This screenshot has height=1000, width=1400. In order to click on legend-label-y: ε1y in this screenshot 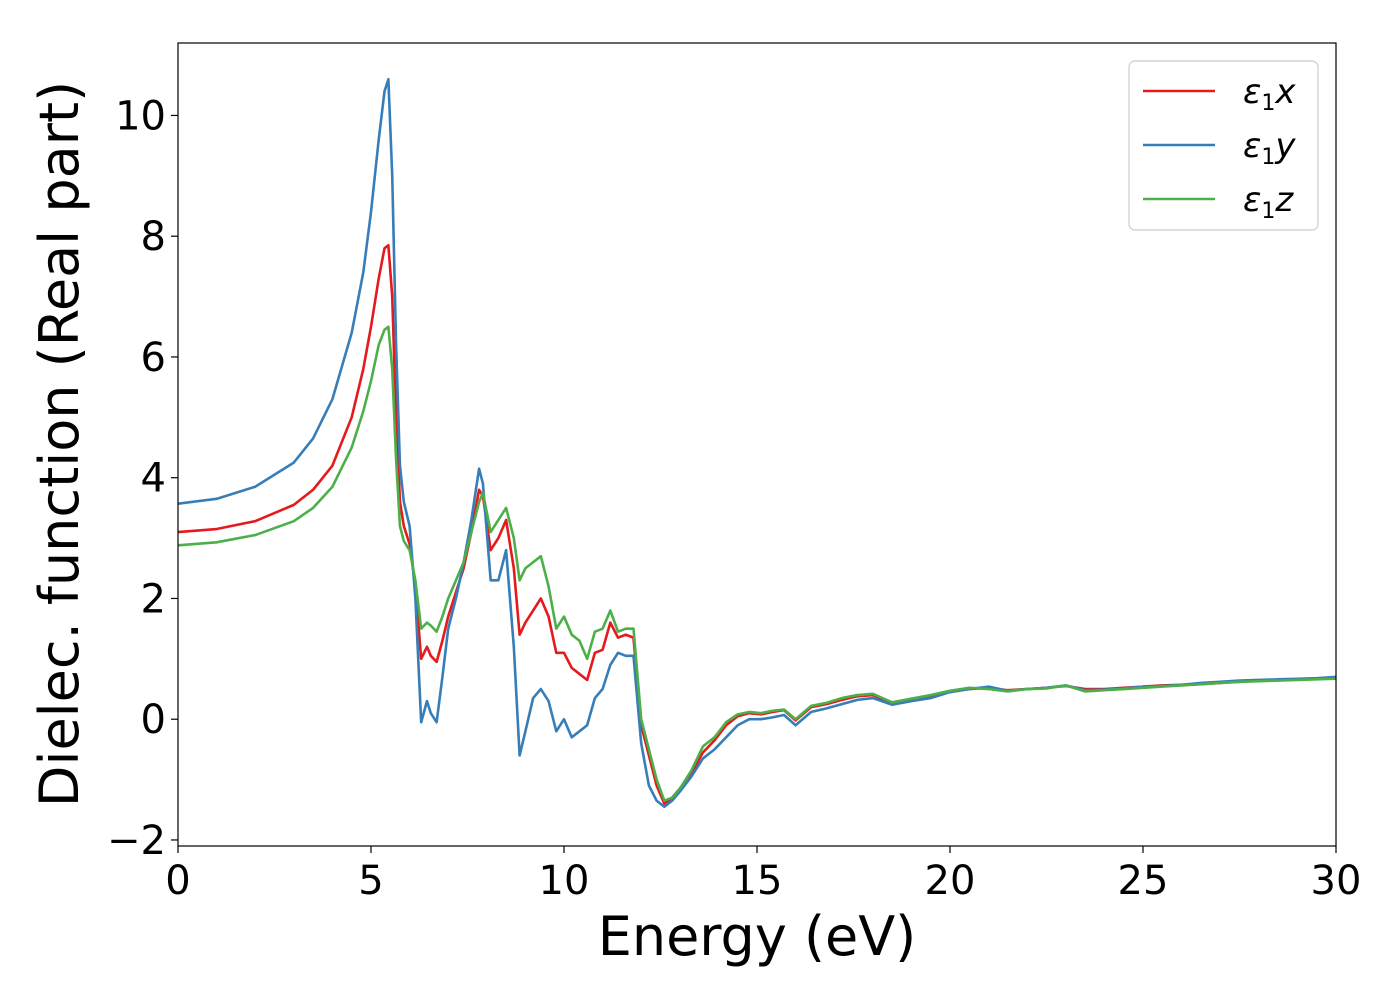, I will do `click(1269, 148)`.